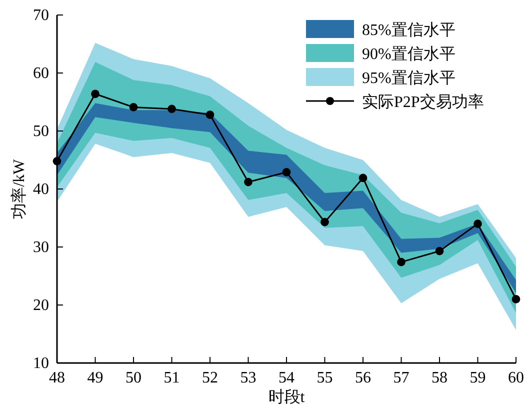 The height and width of the screenshot is (410, 525). I want to click on x-tick-label: 49, so click(95, 377).